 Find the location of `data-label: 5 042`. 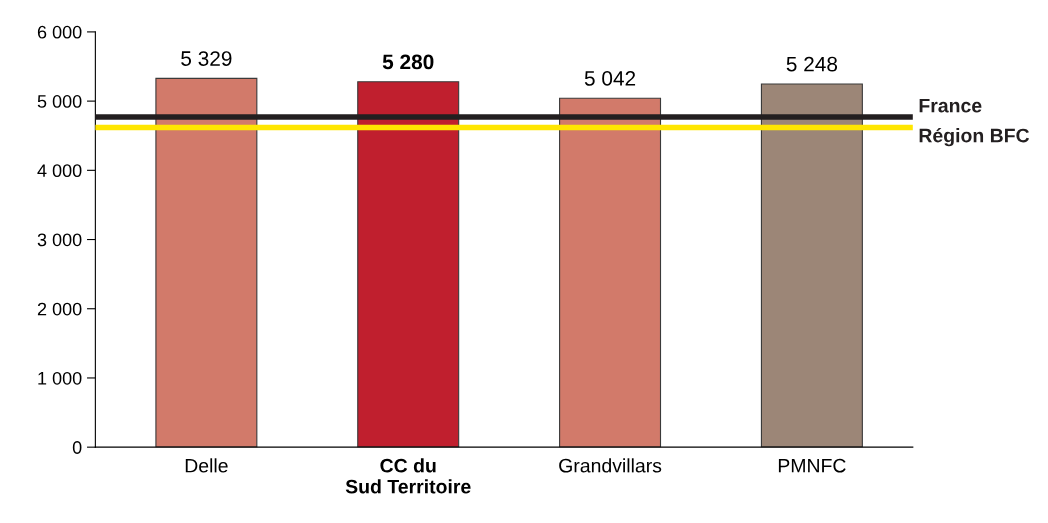

data-label: 5 042 is located at coordinates (610, 78).